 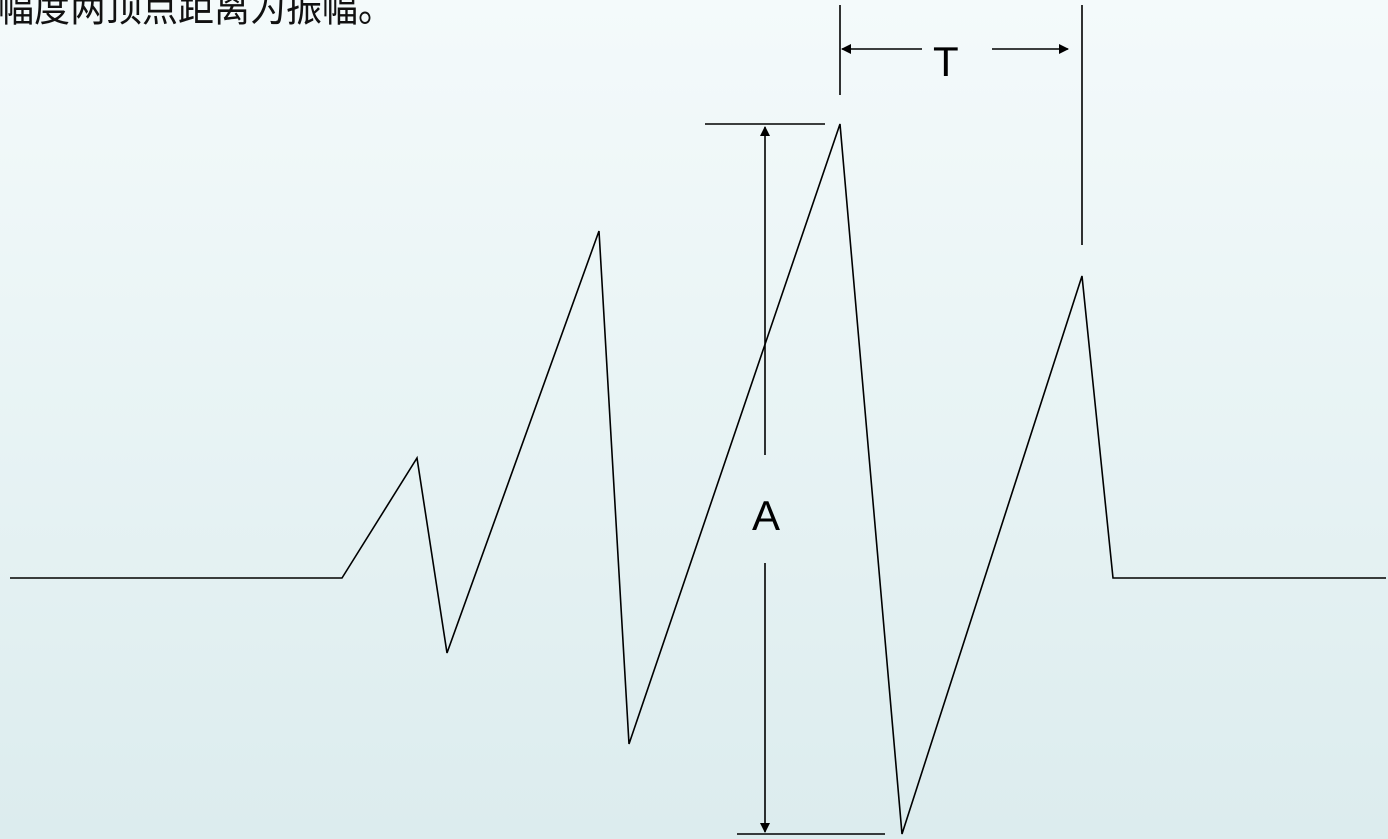 What do you see at coordinates (197, 15) in the screenshot?
I see `caption-text: 幅度两顶点距离为振幅。` at bounding box center [197, 15].